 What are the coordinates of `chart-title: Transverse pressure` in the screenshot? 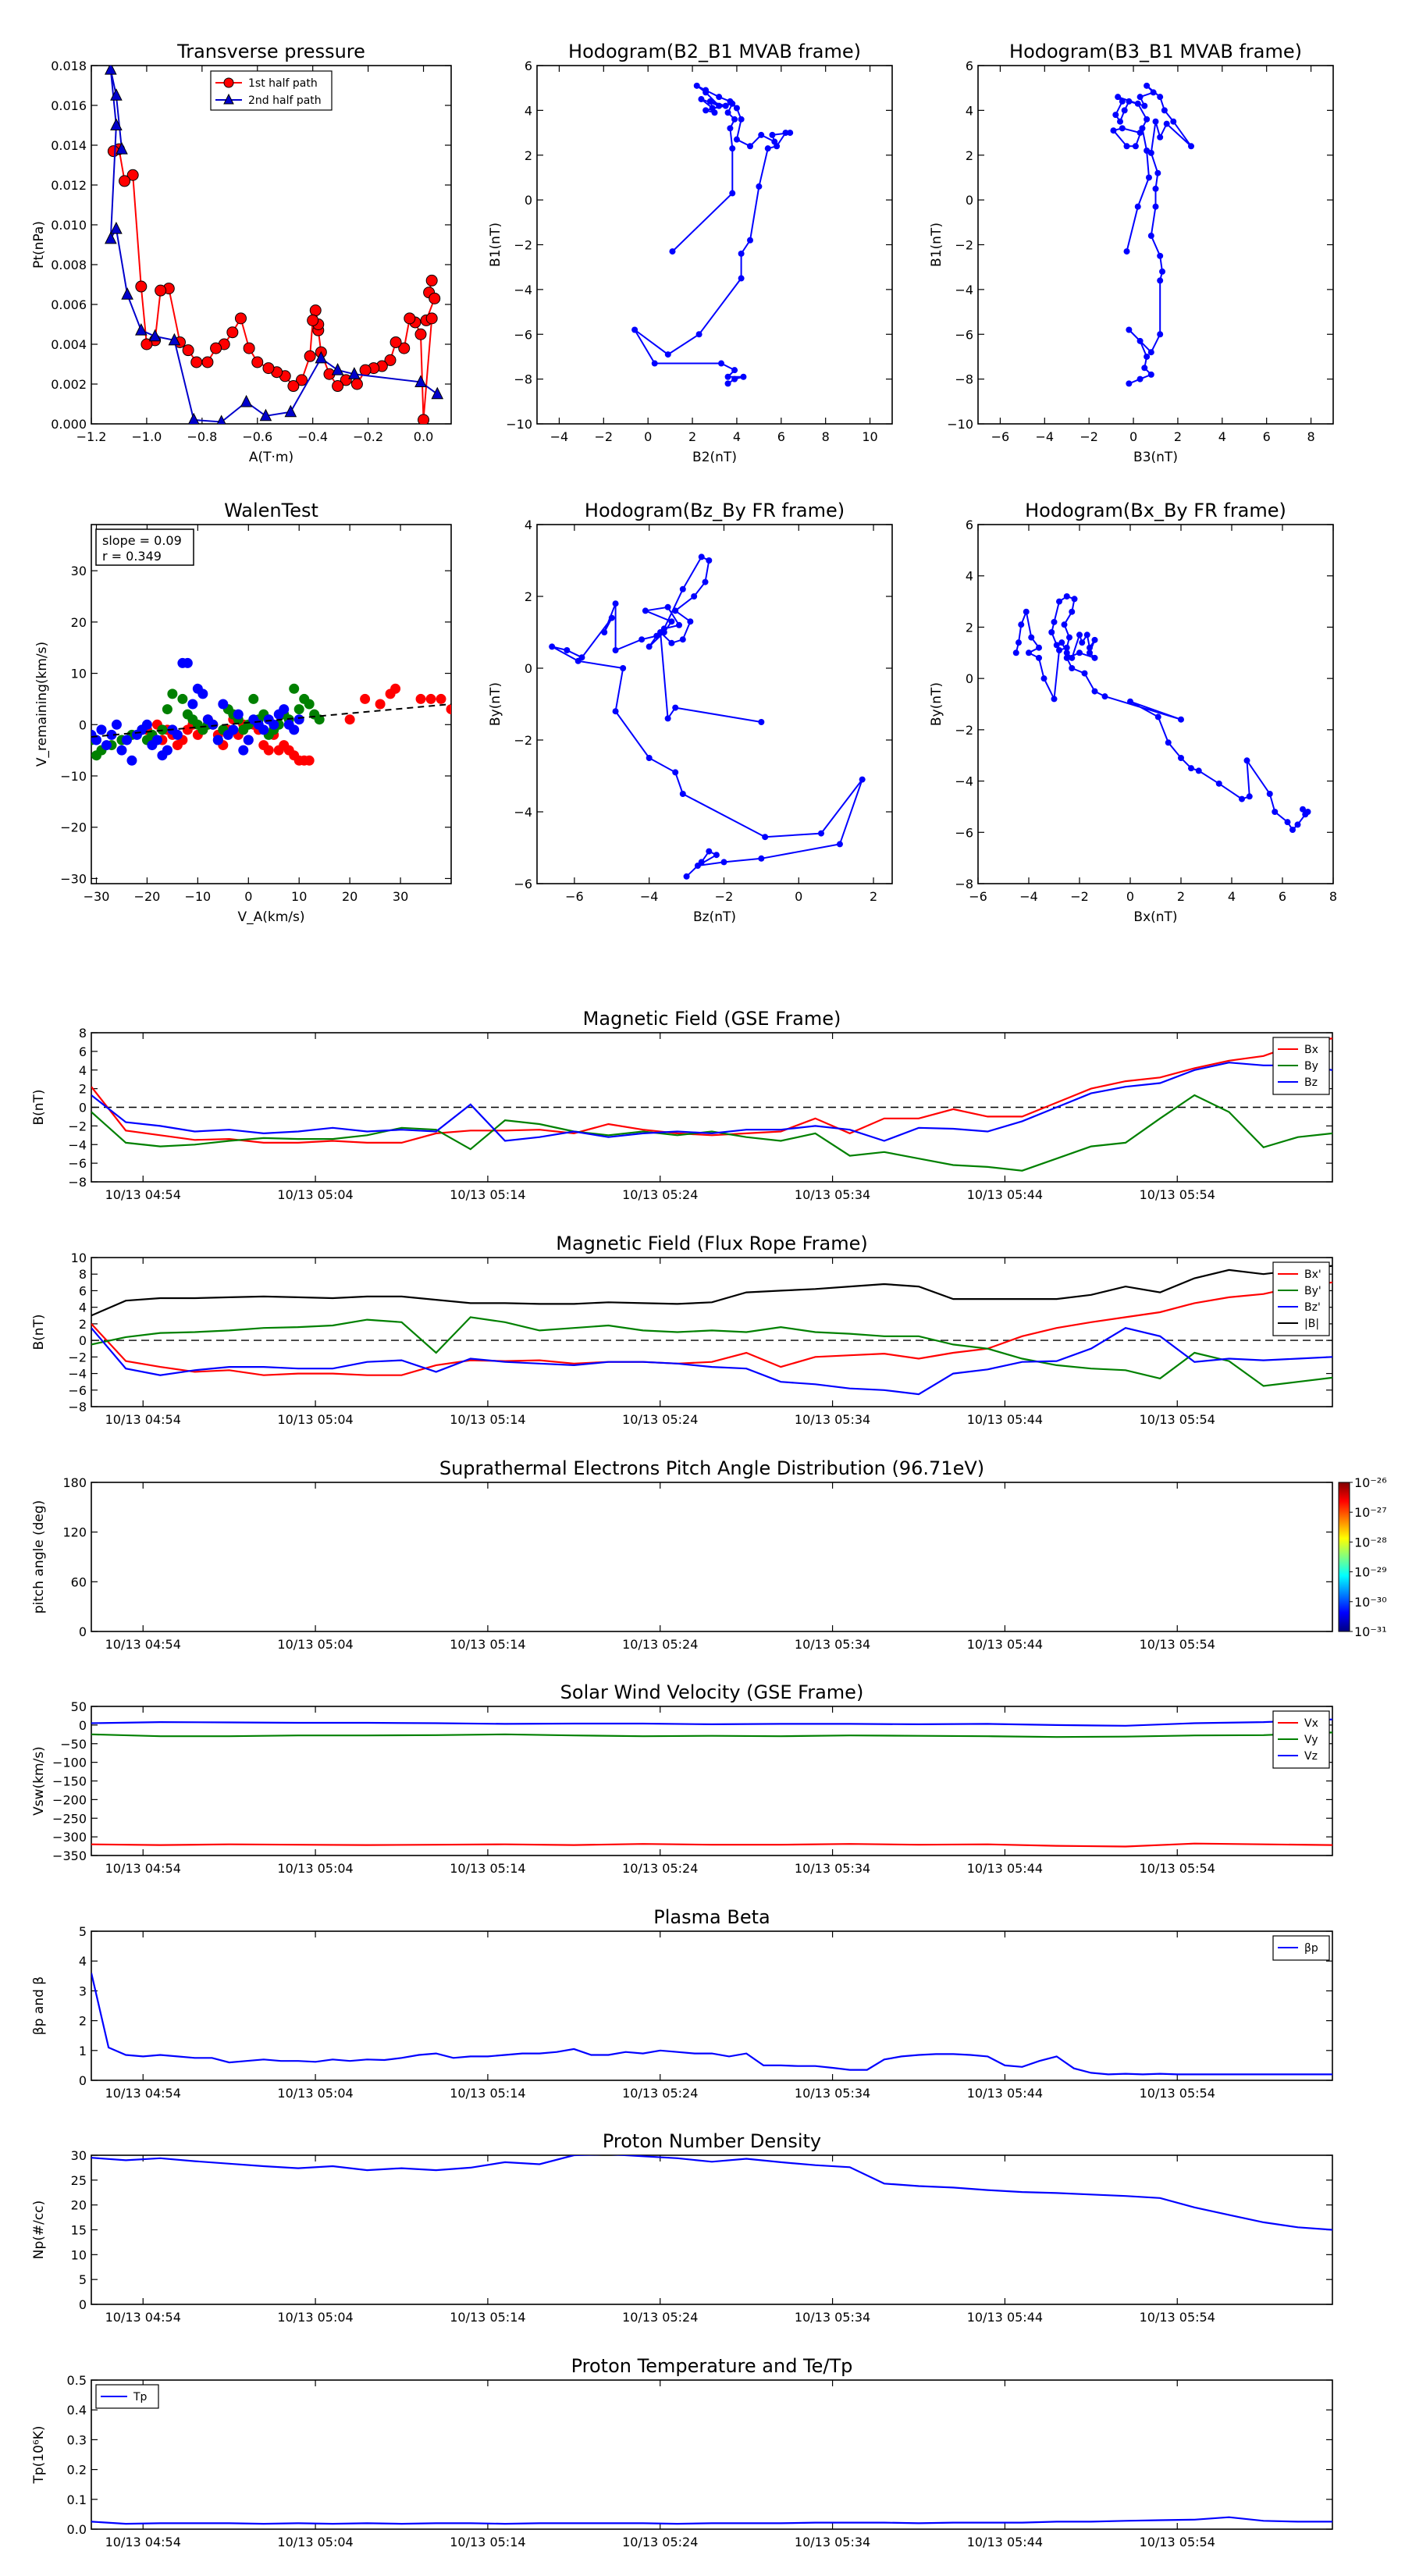 It's located at (270, 51).